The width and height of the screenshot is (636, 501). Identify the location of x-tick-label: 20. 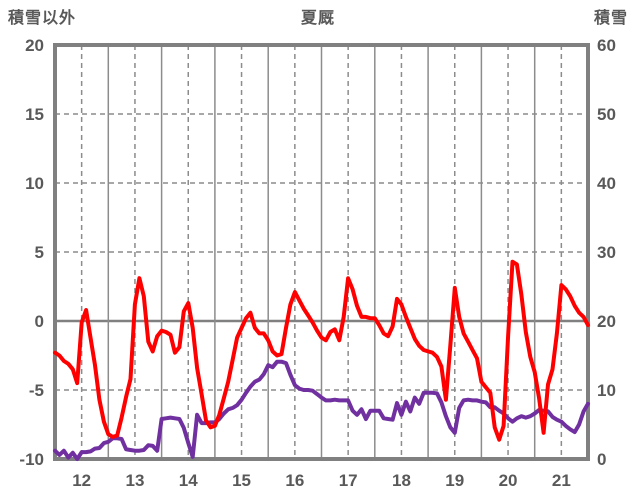
(508, 480).